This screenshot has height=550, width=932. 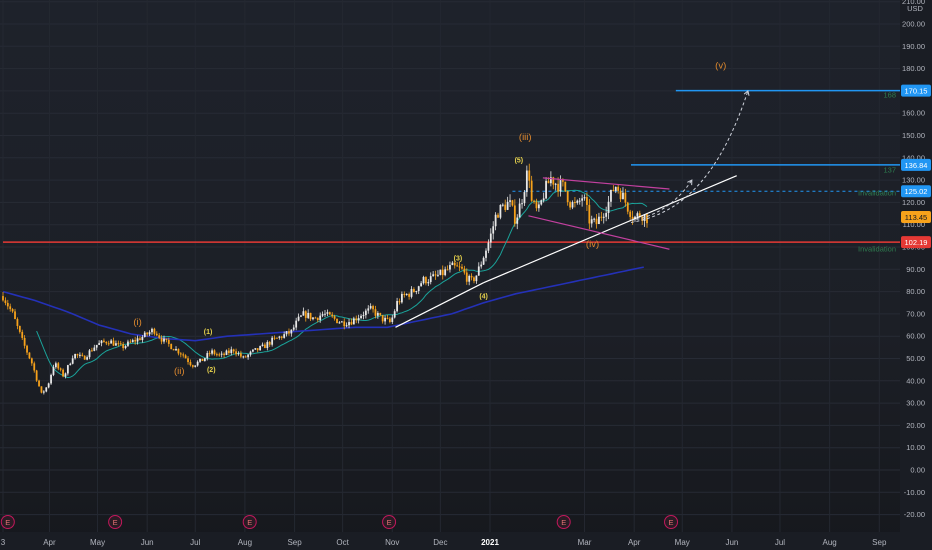 What do you see at coordinates (915, 425) in the screenshot?
I see `price-tick-label: 20.00` at bounding box center [915, 425].